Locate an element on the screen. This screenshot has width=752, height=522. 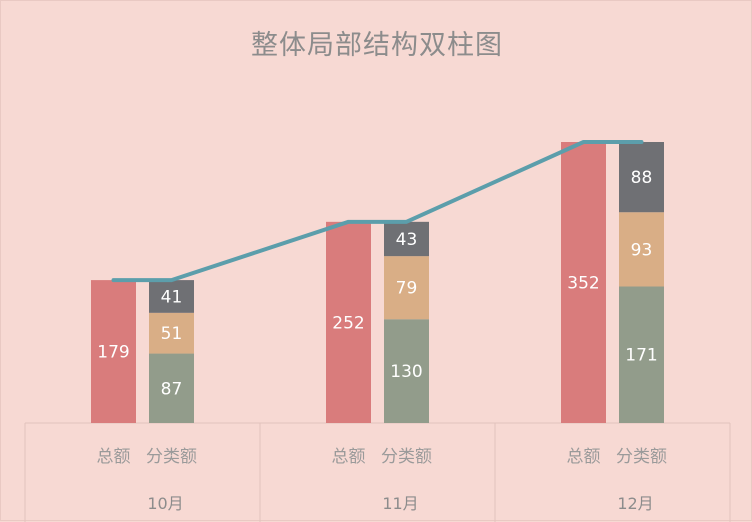
segment-value-label: 88 is located at coordinates (642, 178).